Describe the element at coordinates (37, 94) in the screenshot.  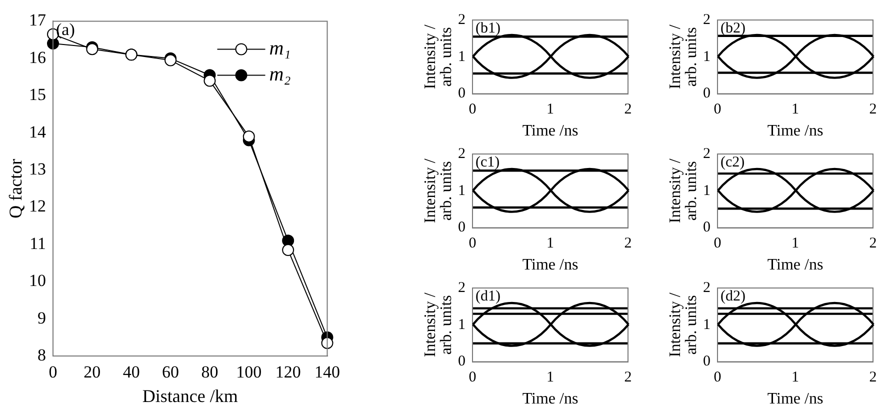
I see `y-tick-label: 15` at that location.